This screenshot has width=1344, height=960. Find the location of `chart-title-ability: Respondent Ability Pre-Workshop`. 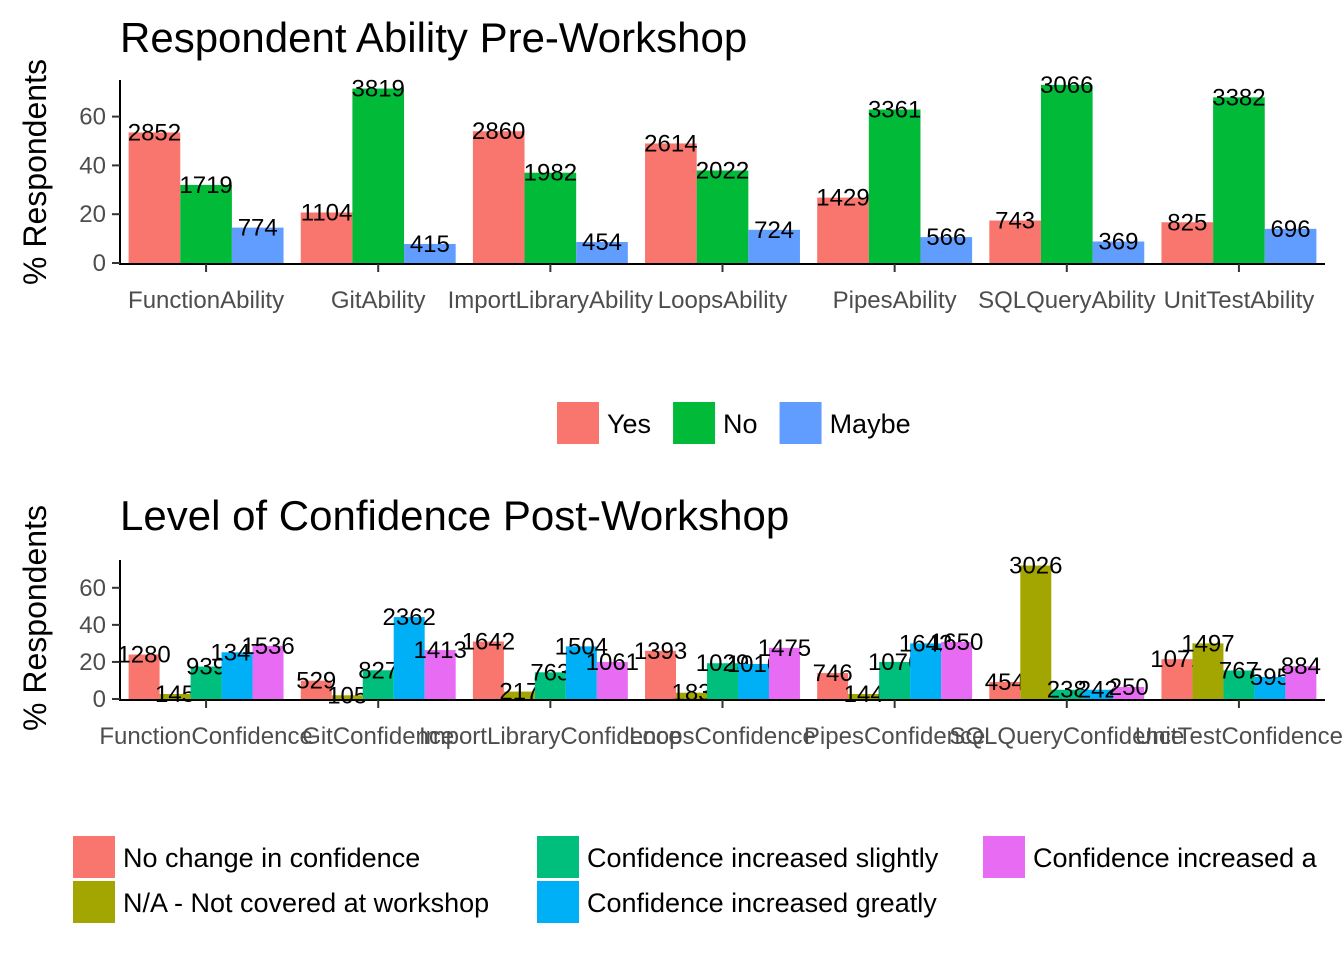

chart-title-ability: Respondent Ability Pre-Workshop is located at coordinates (433, 37).